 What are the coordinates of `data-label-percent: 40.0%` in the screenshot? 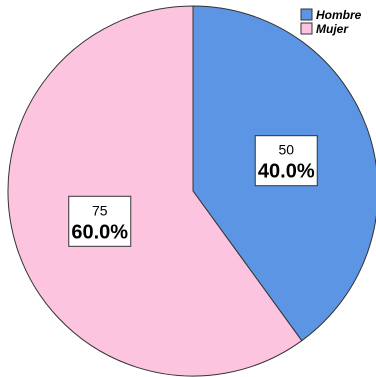 It's located at (286, 172).